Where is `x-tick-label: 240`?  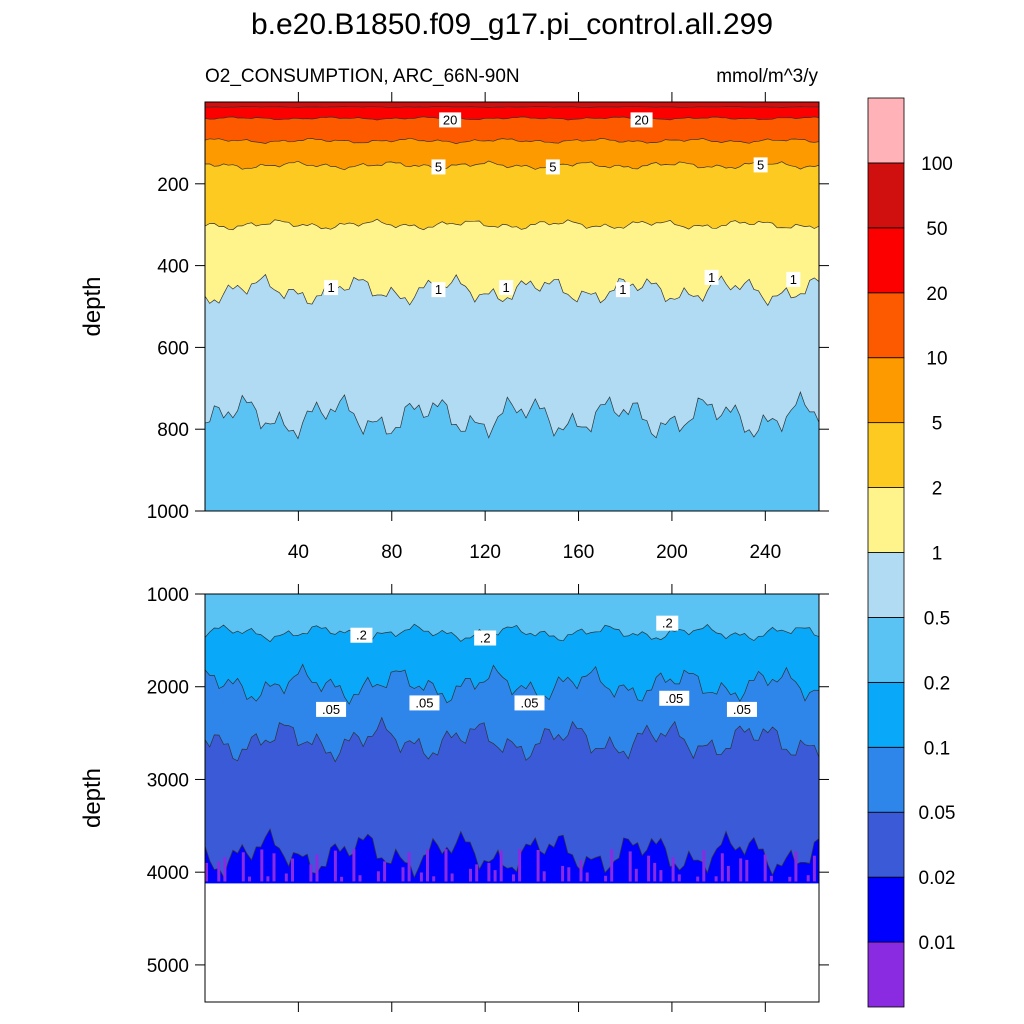 x-tick-label: 240 is located at coordinates (765, 552).